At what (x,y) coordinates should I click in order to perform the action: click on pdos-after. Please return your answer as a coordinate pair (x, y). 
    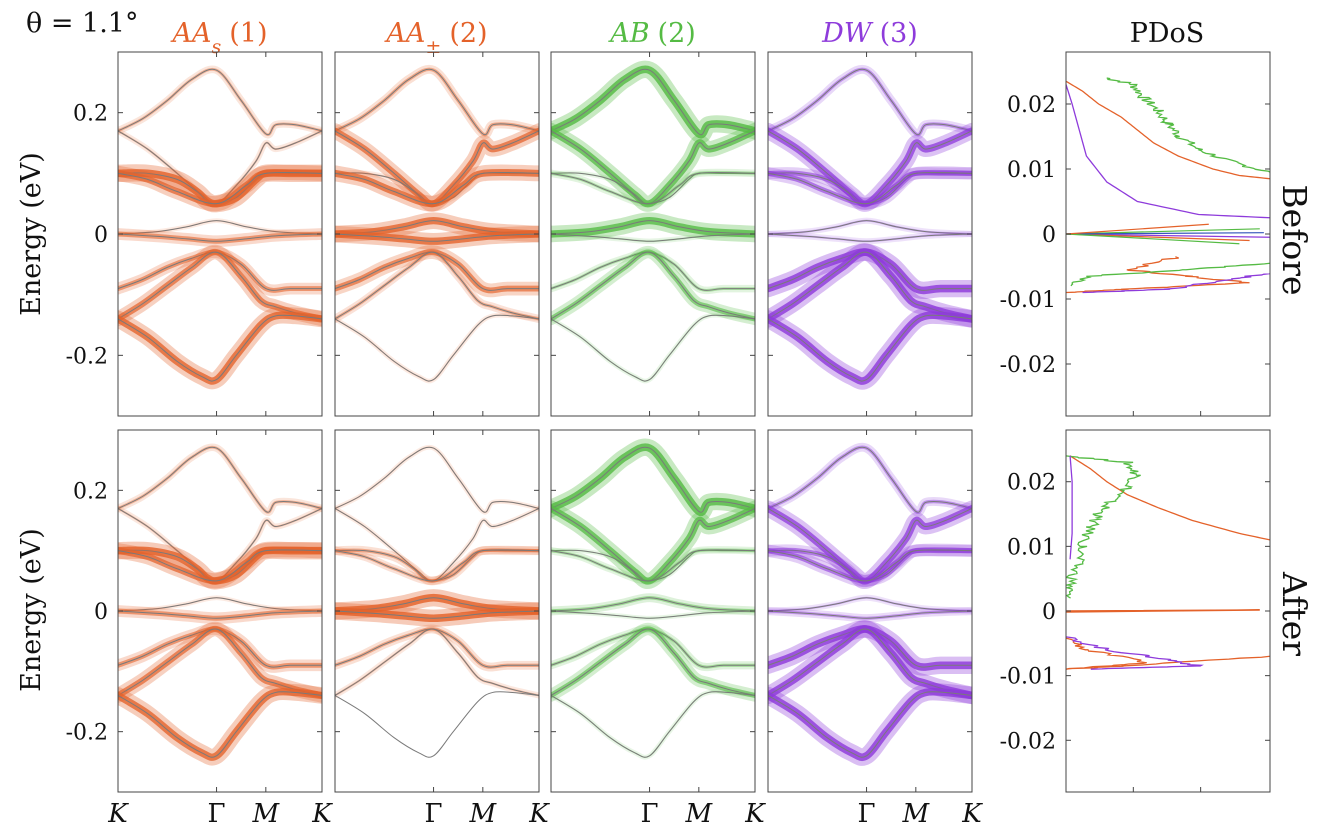
    Looking at the image, I should click on (1168, 562).